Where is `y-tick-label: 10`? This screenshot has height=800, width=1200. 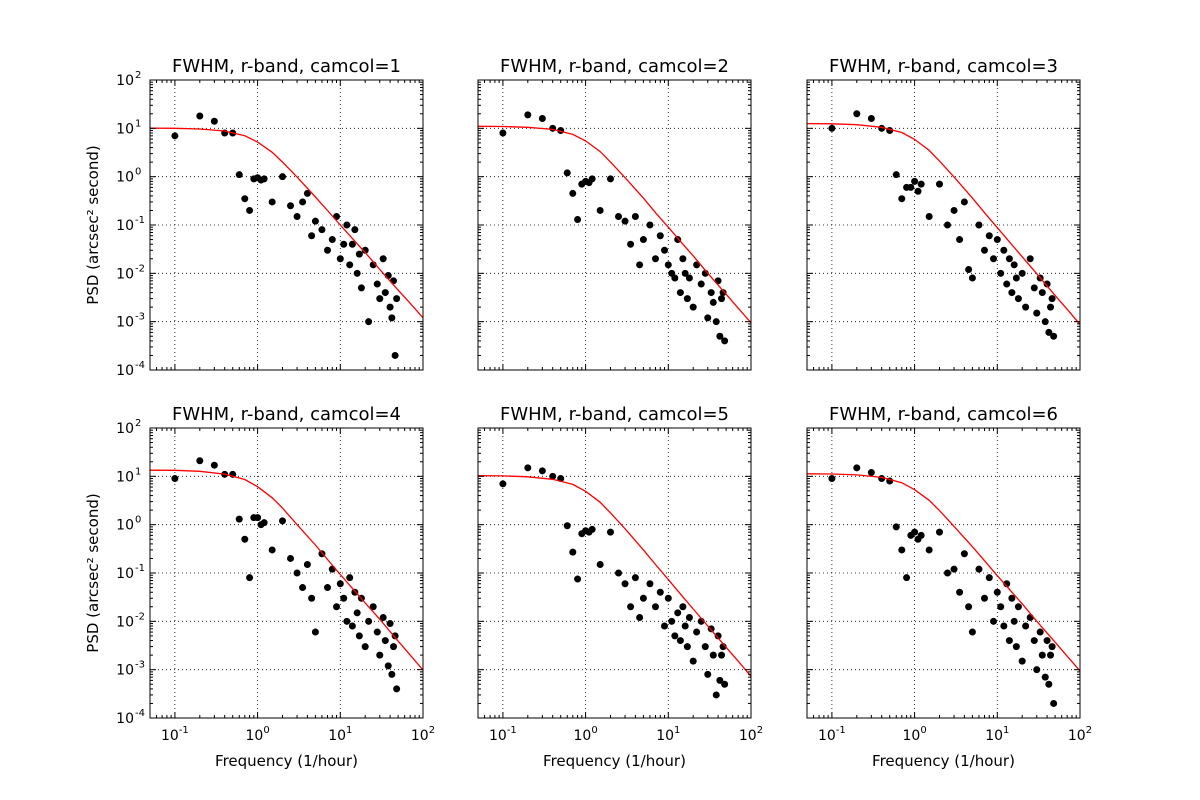
y-tick-label: 10 is located at coordinates (125, 81).